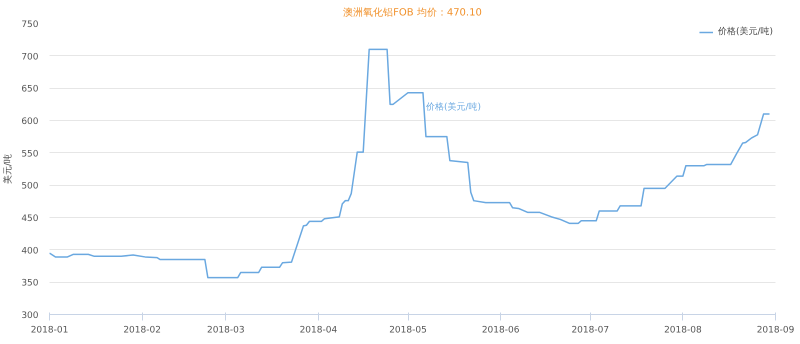 The height and width of the screenshot is (344, 800). What do you see at coordinates (453, 107) in the screenshot?
I see `annotation: 价格(美元/吨)` at bounding box center [453, 107].